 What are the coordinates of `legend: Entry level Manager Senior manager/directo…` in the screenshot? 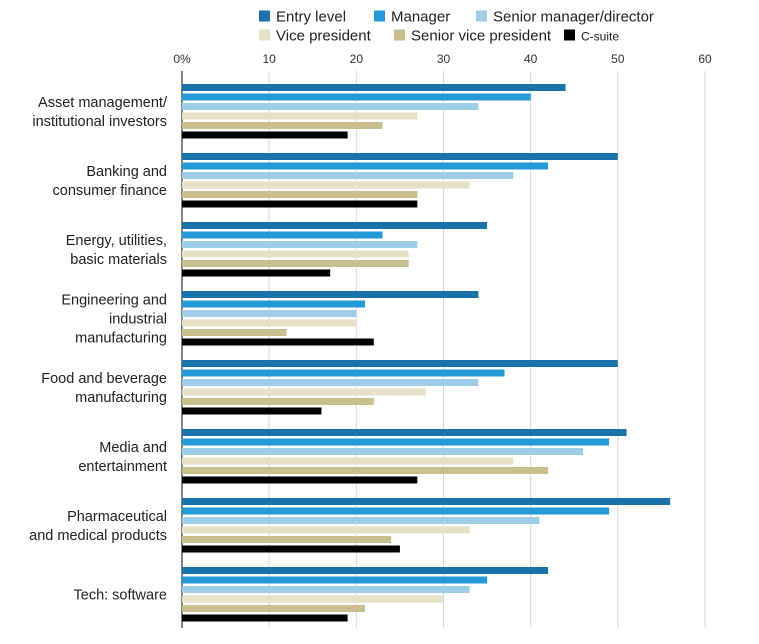 It's located at (456, 27).